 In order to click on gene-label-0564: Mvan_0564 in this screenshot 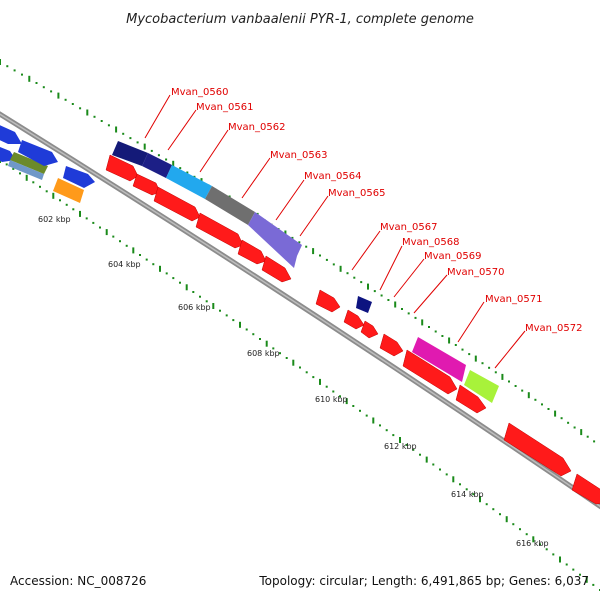, I will do `click(332, 176)`.